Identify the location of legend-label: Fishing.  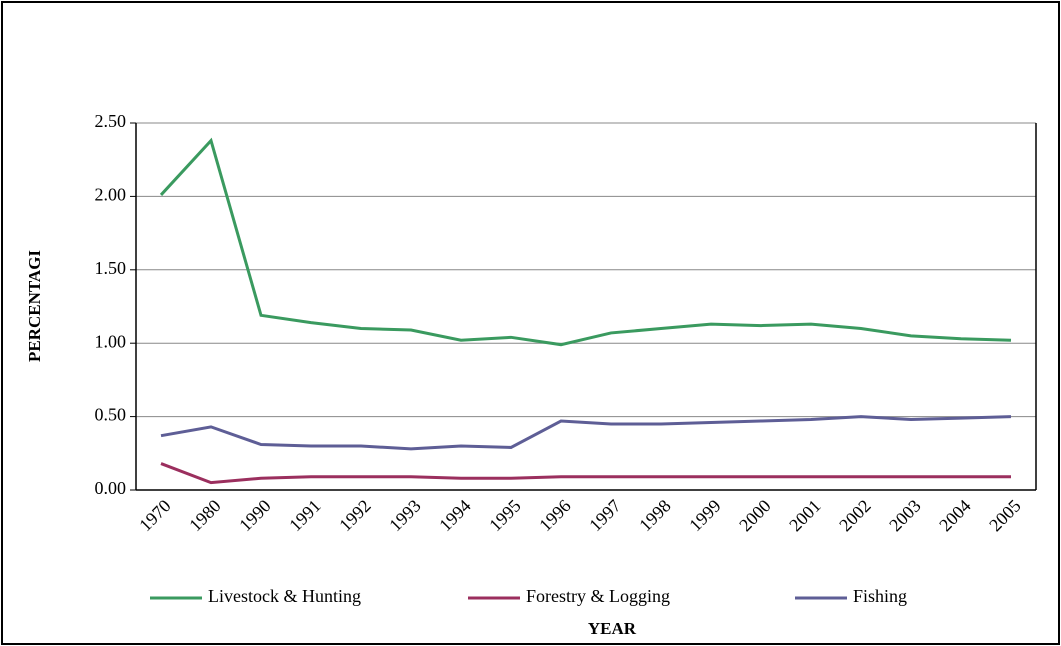
(880, 596).